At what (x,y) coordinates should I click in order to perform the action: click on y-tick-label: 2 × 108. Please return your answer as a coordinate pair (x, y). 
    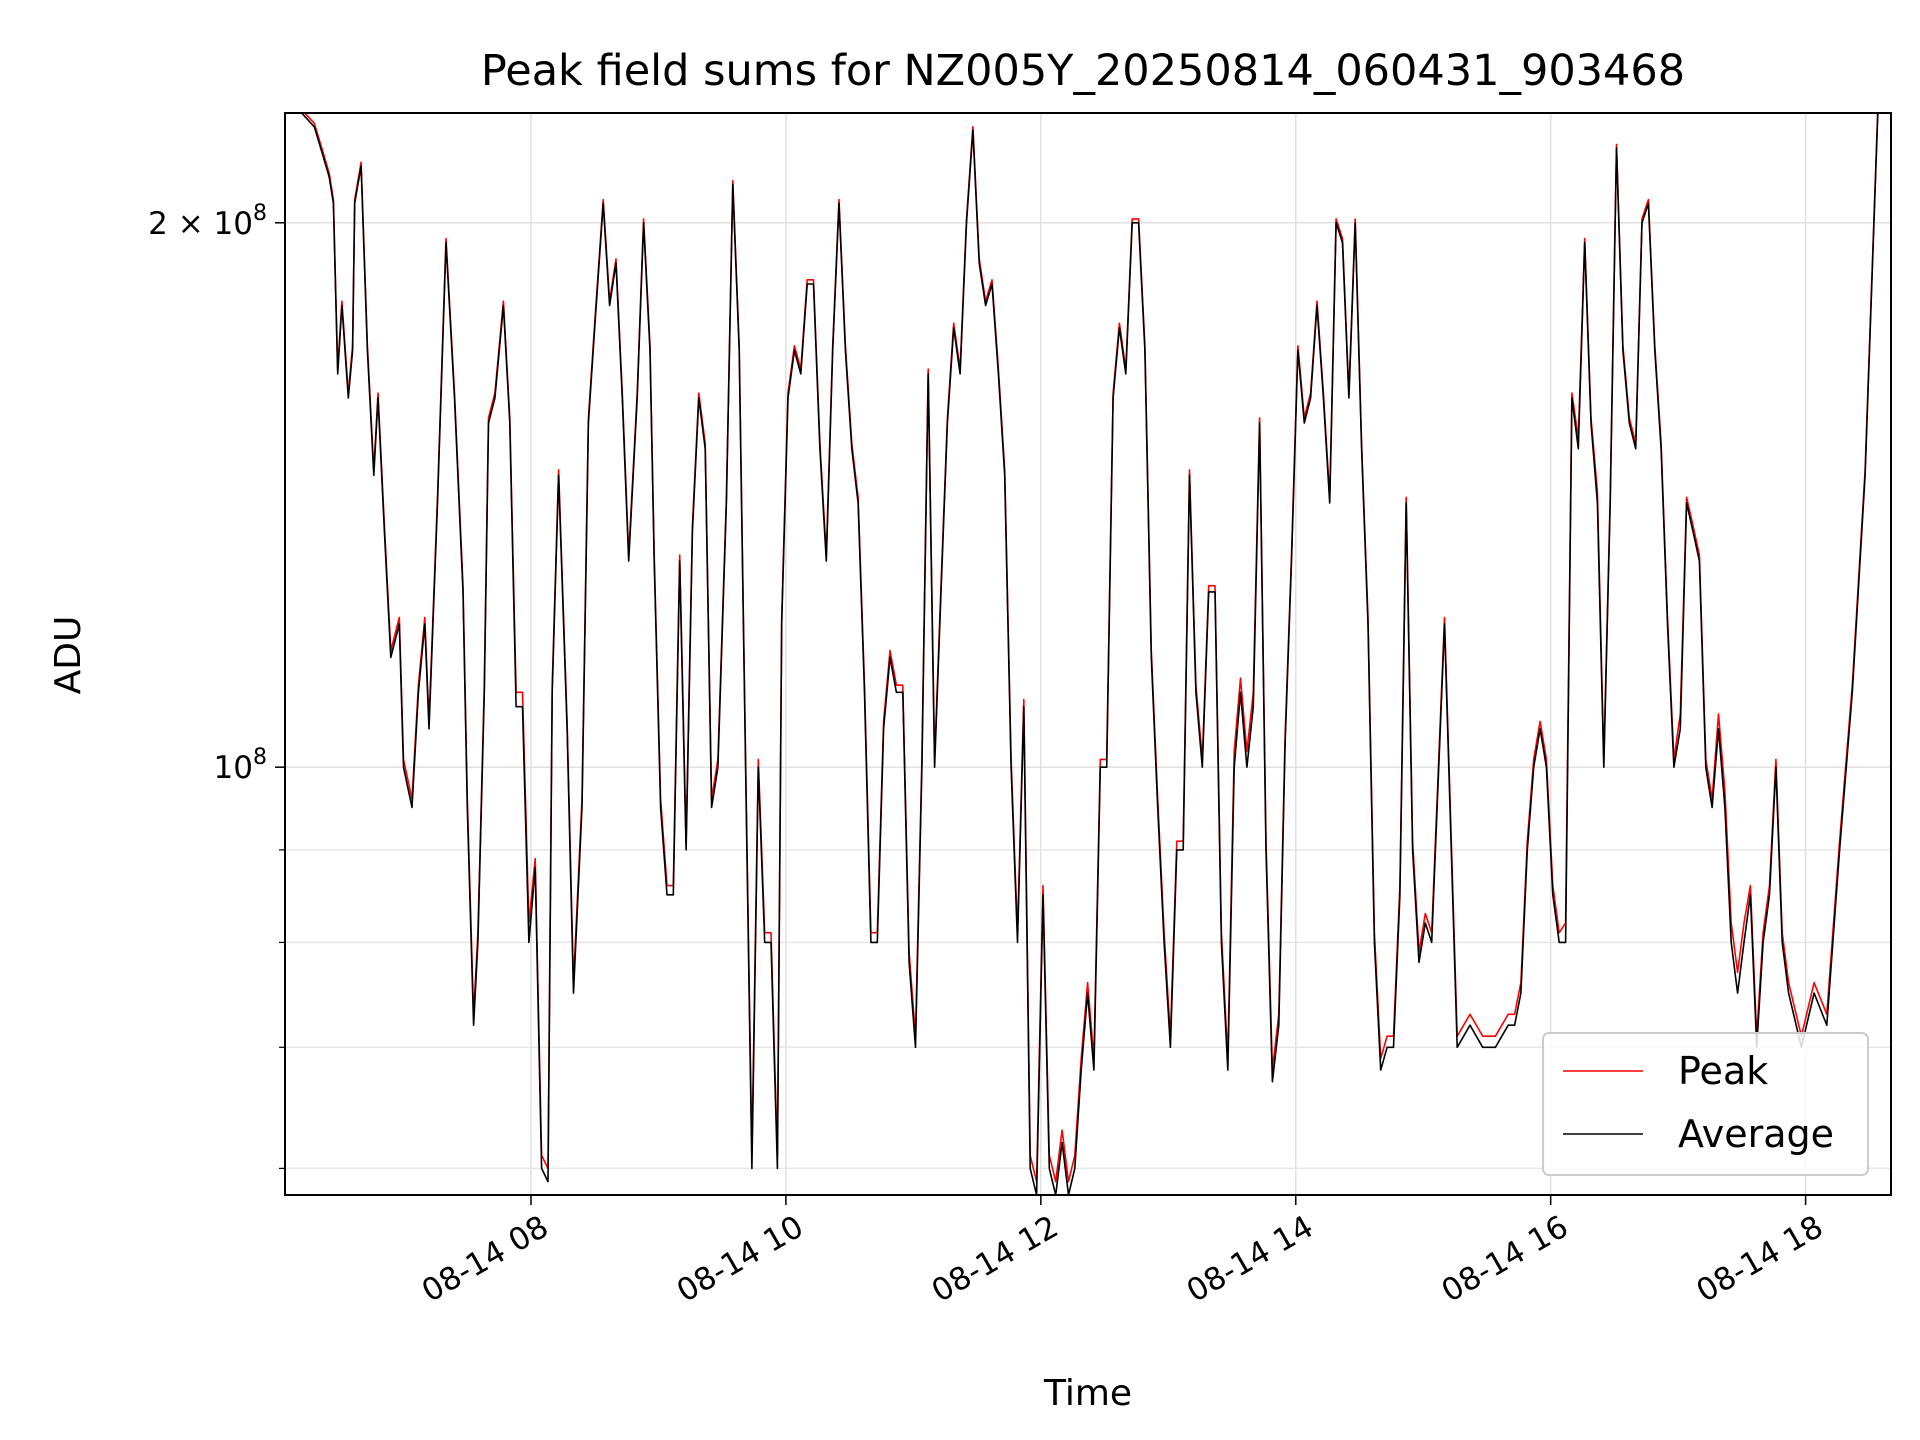
    Looking at the image, I should click on (207, 221).